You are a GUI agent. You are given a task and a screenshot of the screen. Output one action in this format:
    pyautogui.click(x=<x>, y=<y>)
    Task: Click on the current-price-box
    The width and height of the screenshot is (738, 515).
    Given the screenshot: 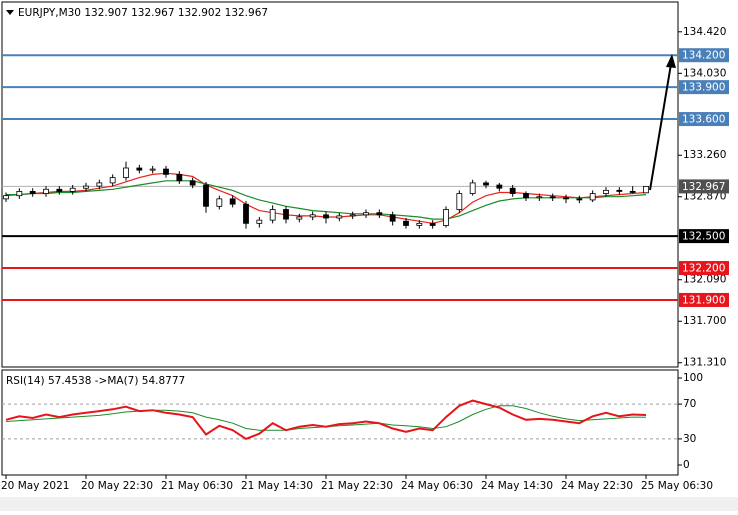 What is the action you would take?
    pyautogui.click(x=704, y=186)
    